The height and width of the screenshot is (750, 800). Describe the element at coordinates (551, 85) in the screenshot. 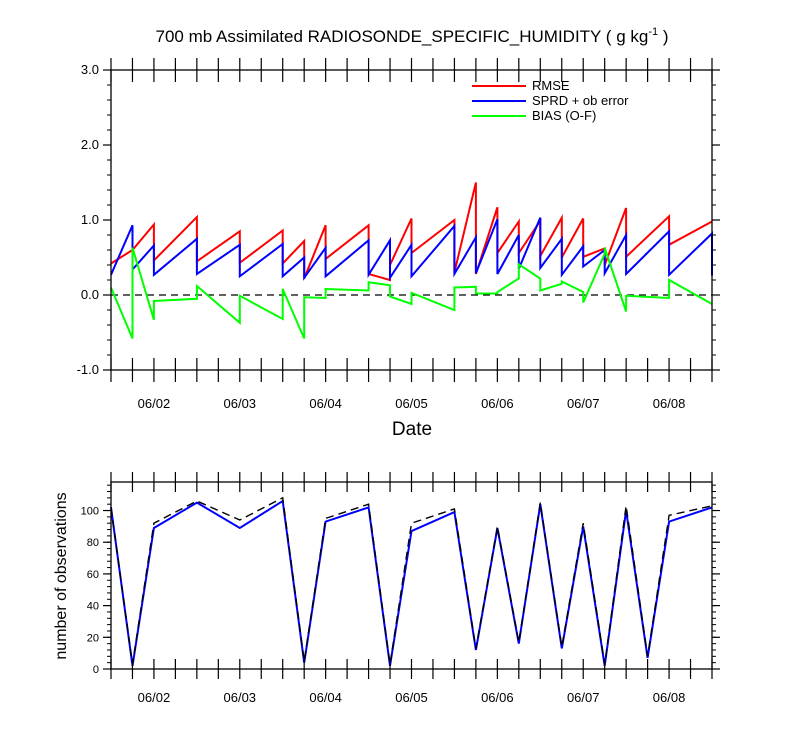

I see `legend-label-rmse: RMSE` at that location.